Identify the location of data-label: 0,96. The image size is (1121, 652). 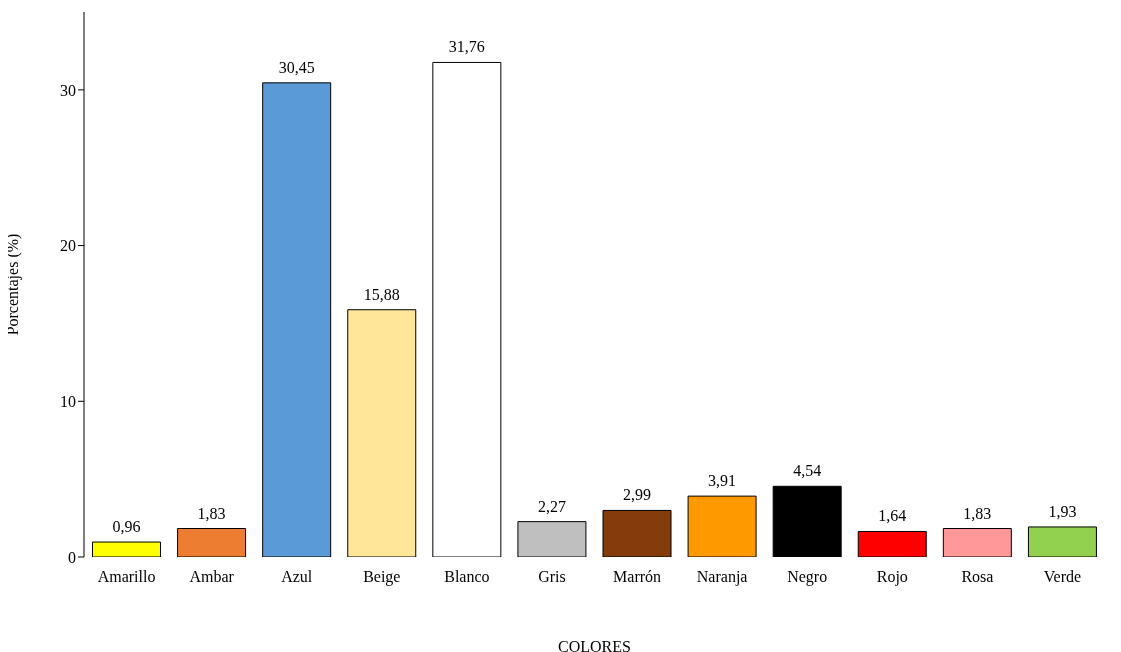
(126, 527).